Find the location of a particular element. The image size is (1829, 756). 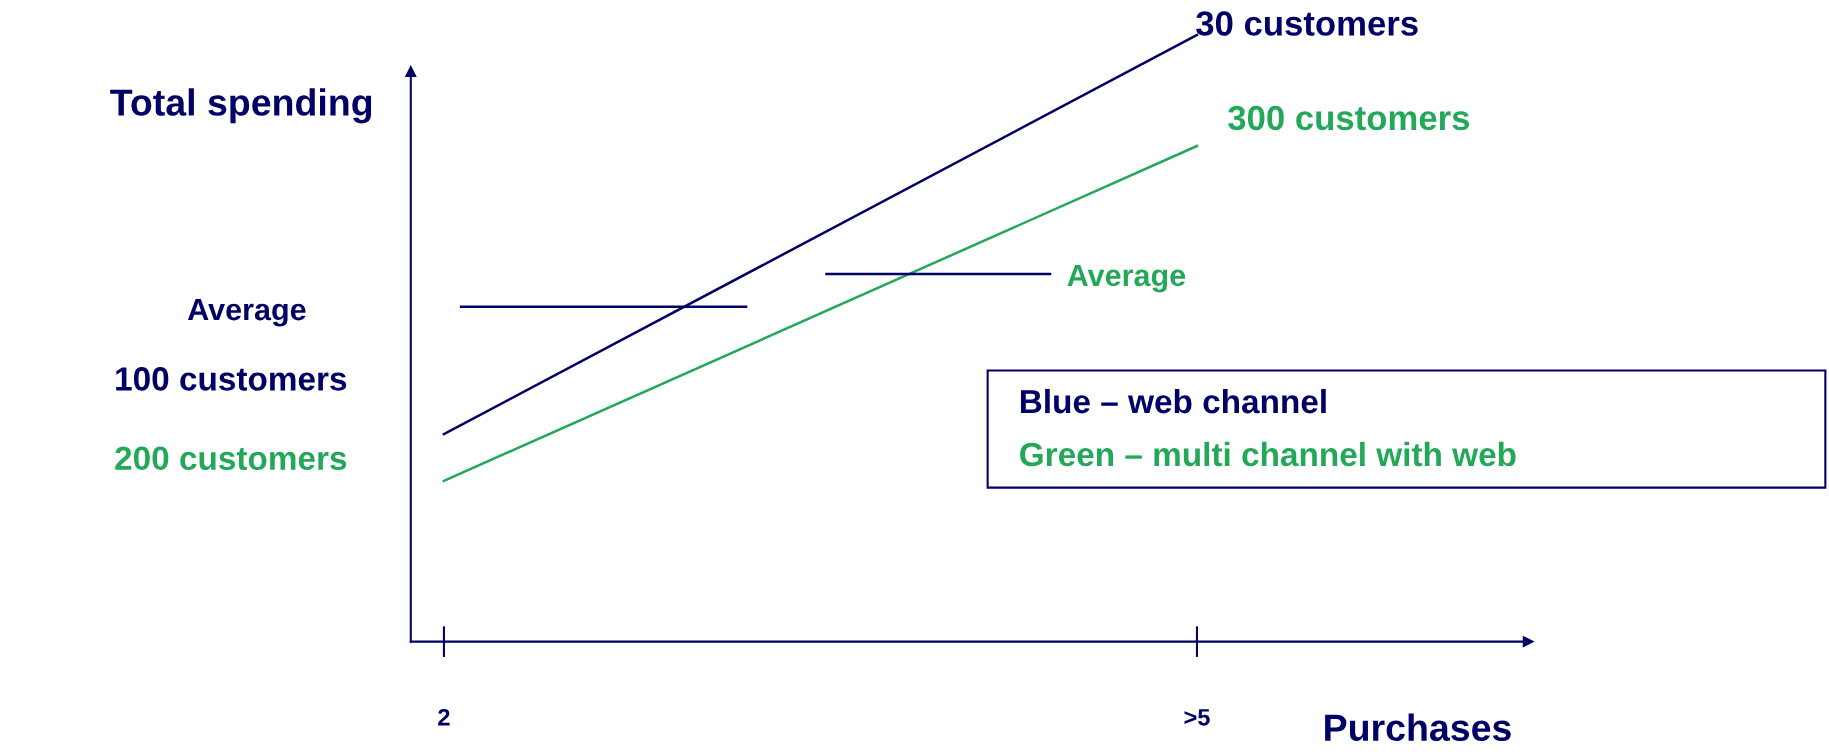

annotation: 300 customers is located at coordinates (1349, 118).